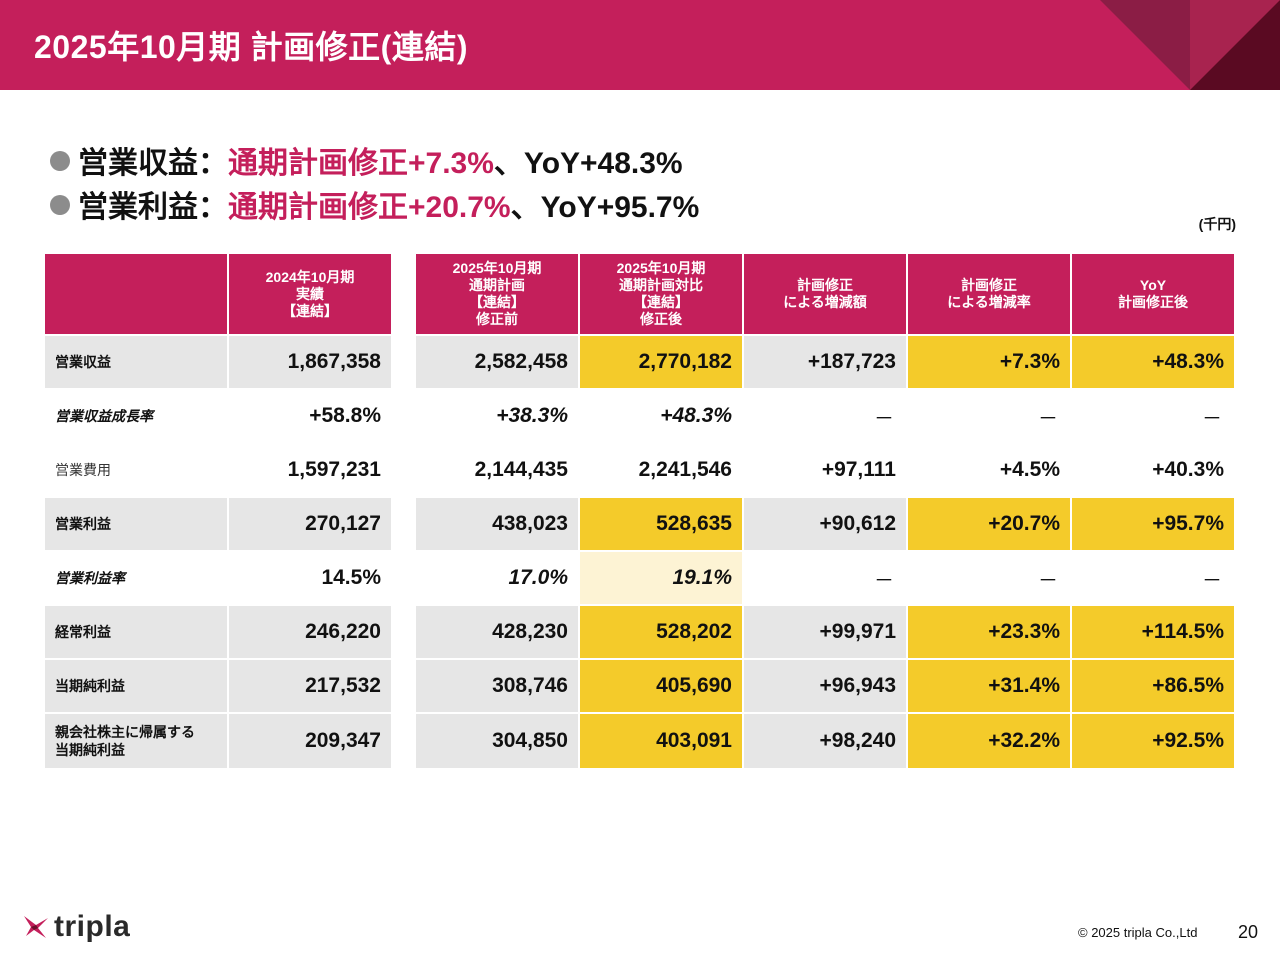  Describe the element at coordinates (825, 362) in the screenshot. I see `table-cell: +187,723` at that location.